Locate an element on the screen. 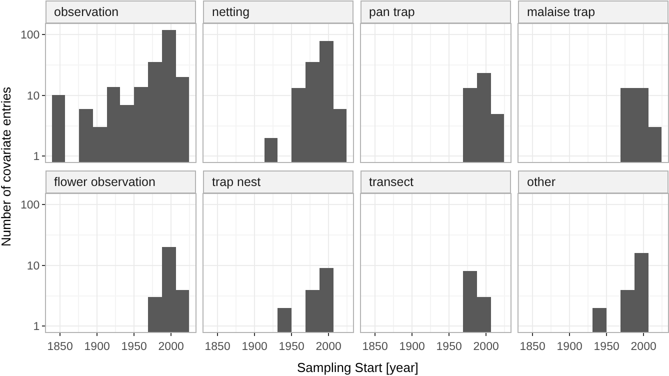 The width and height of the screenshot is (669, 376). chart-title: malaise trap is located at coordinates (561, 12).